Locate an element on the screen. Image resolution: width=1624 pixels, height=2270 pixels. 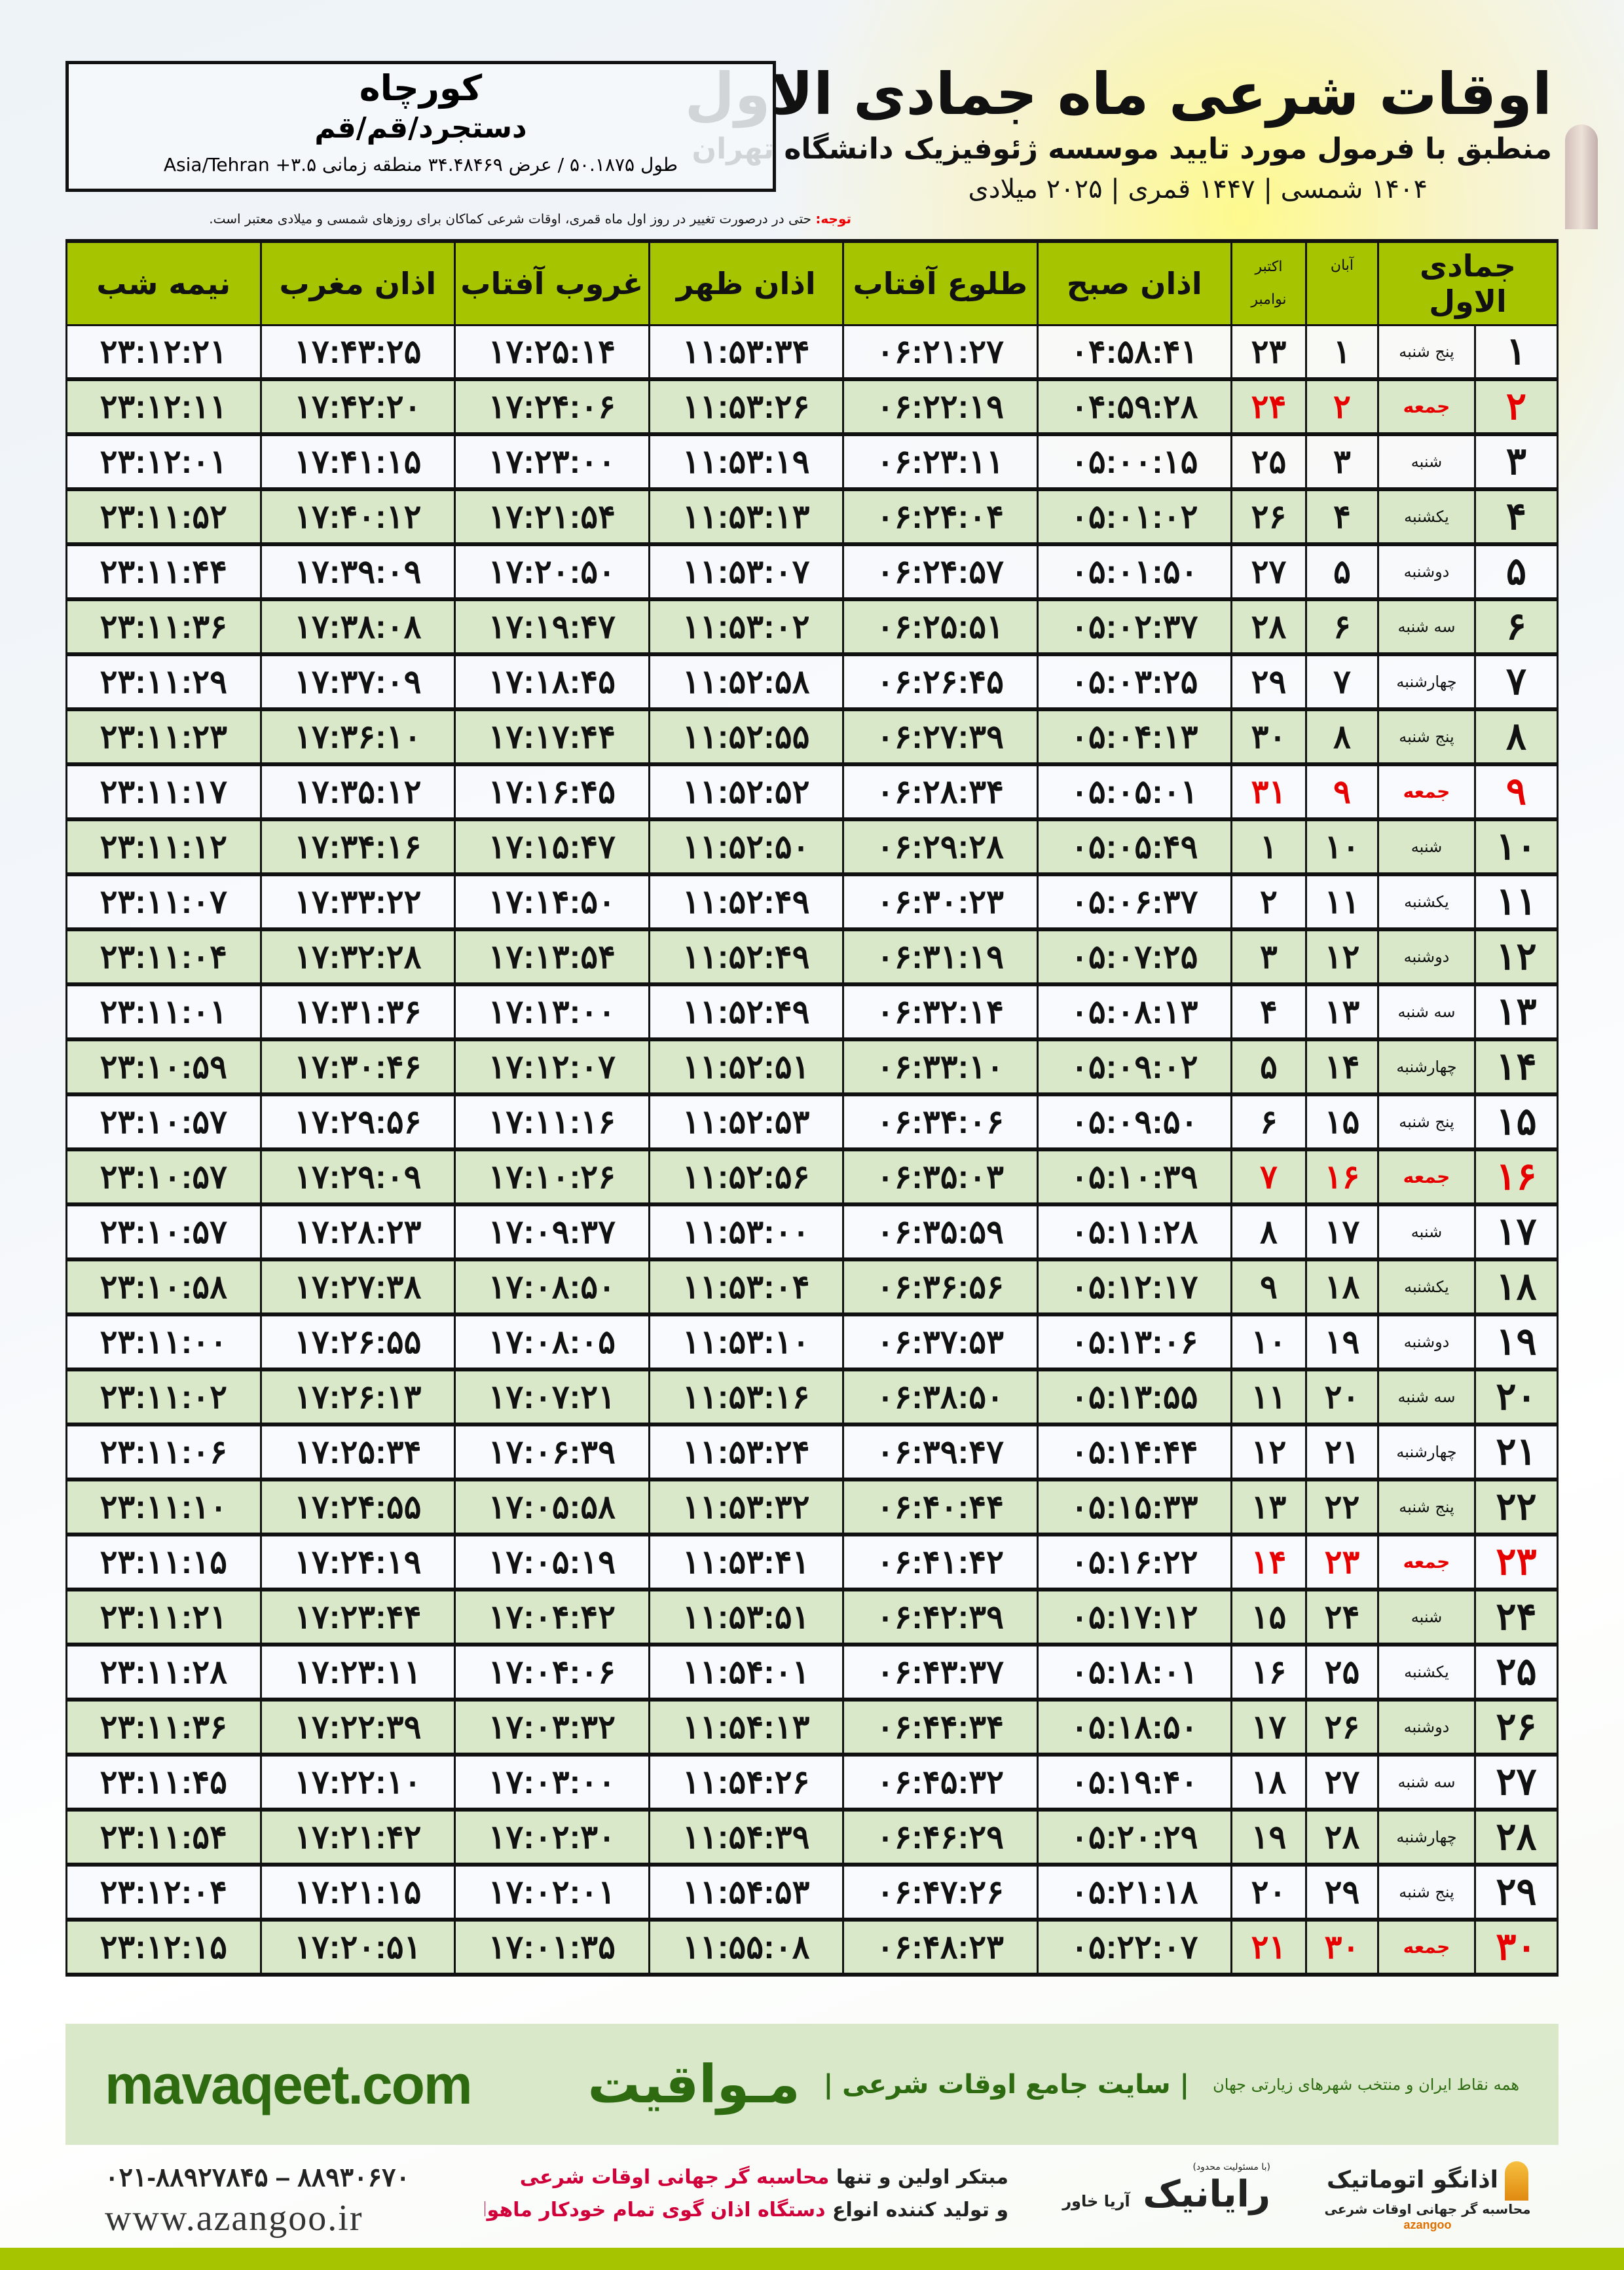
hijri-day: ۱۳ is located at coordinates (1516, 1012).